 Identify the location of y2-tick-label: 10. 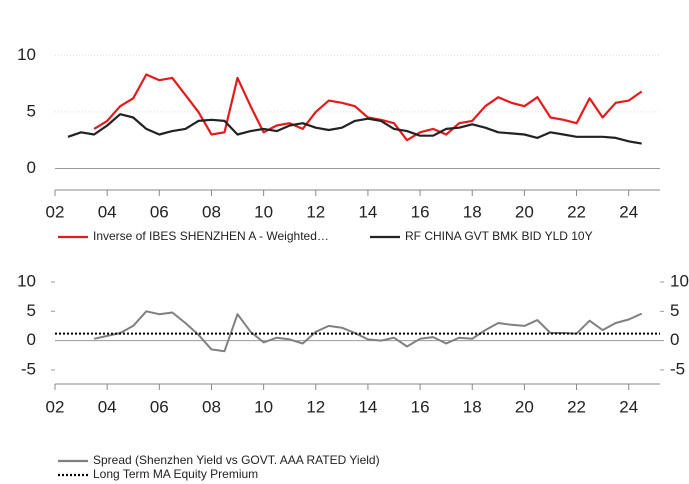
(679, 280).